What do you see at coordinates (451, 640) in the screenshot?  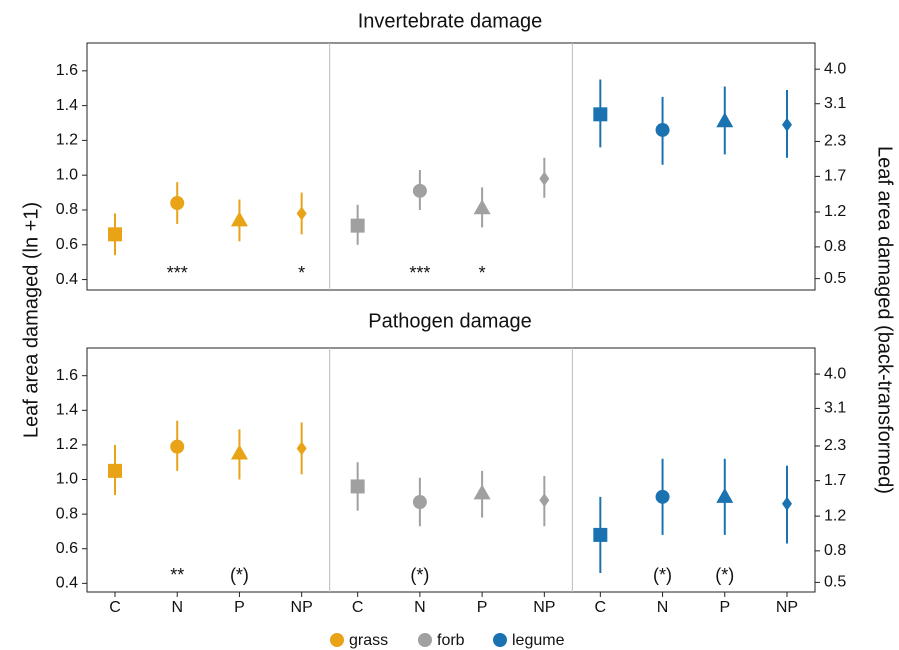 I see `legend-label: forb` at bounding box center [451, 640].